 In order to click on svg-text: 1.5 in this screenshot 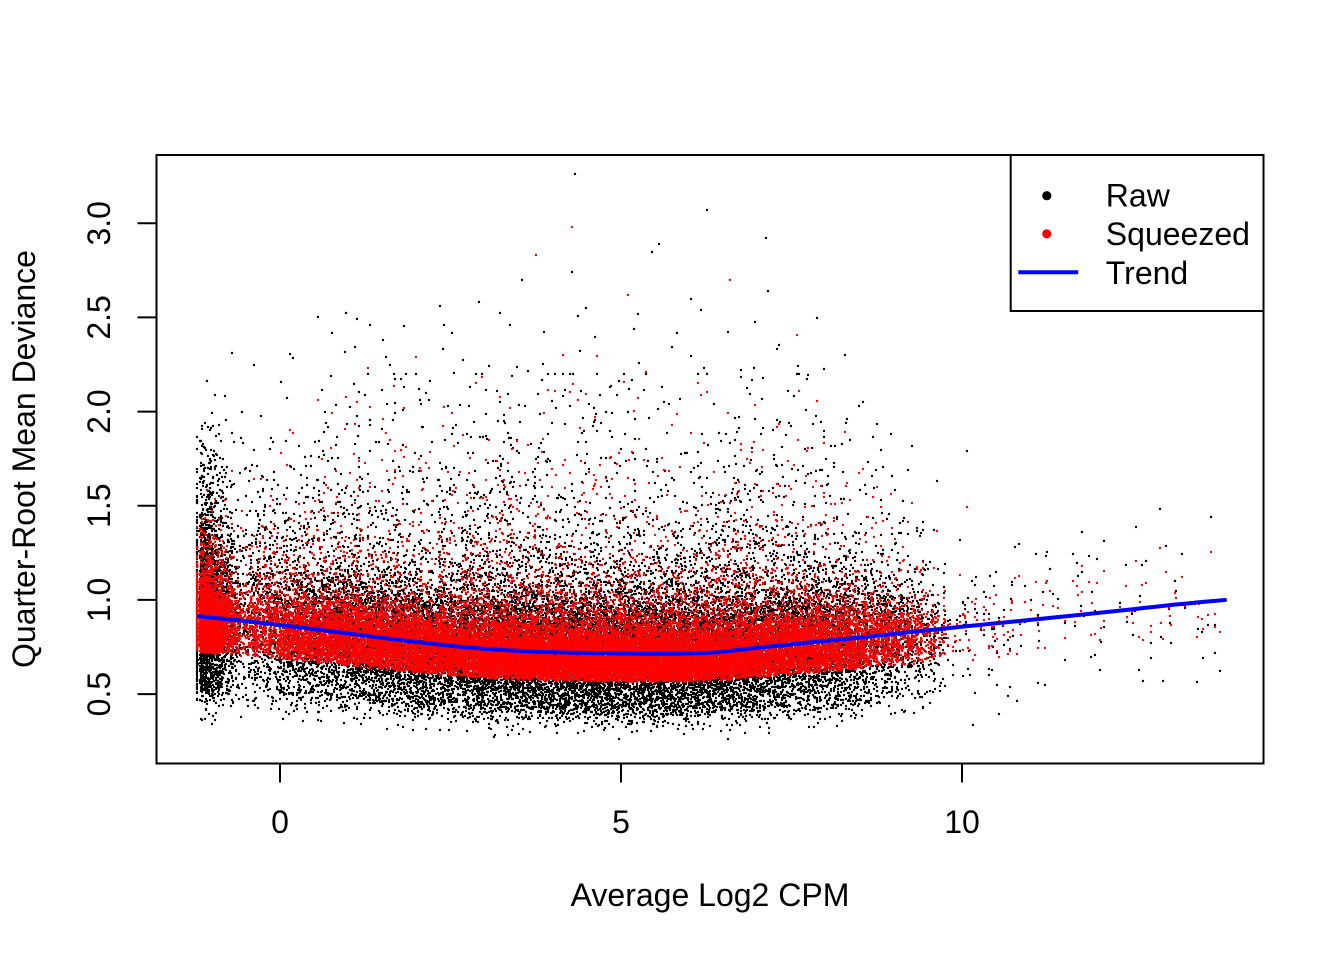, I will do `click(99, 505)`.